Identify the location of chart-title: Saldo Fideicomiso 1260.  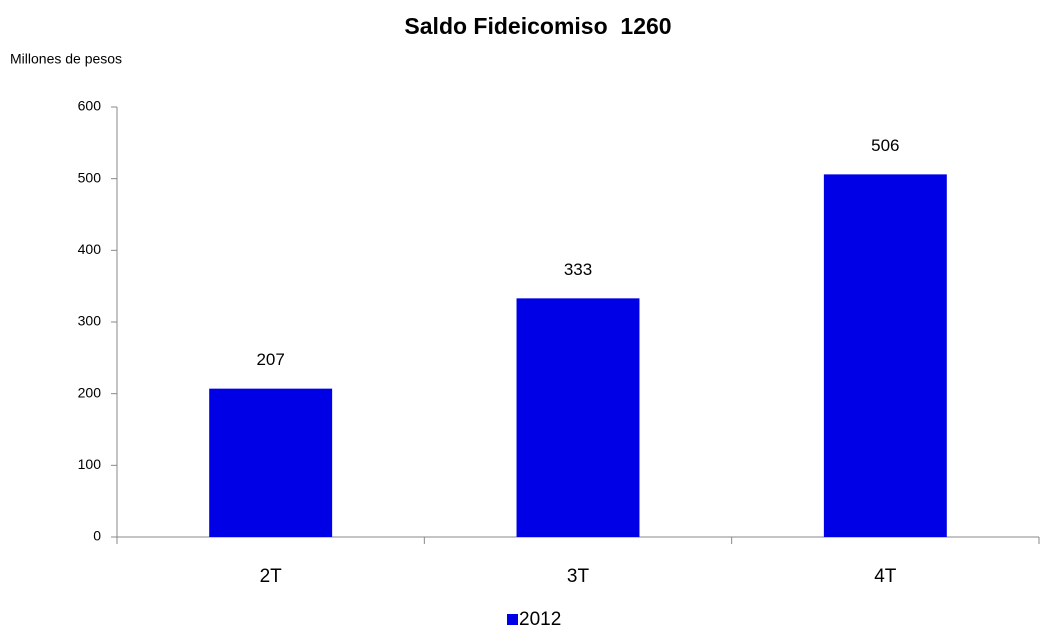
(537, 26).